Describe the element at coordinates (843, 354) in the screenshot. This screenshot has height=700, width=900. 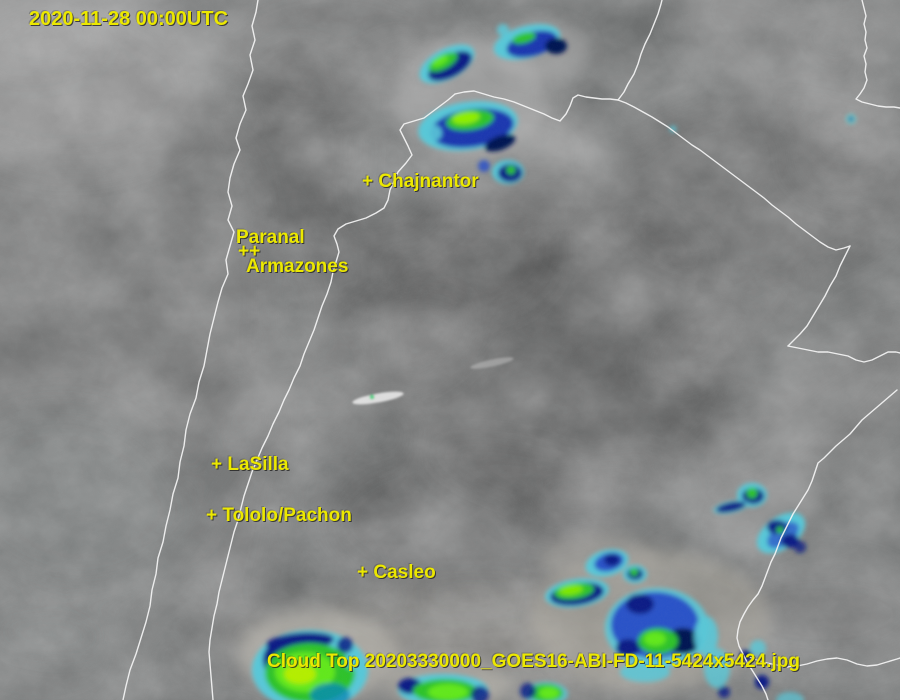
I see `border-east-segment` at that location.